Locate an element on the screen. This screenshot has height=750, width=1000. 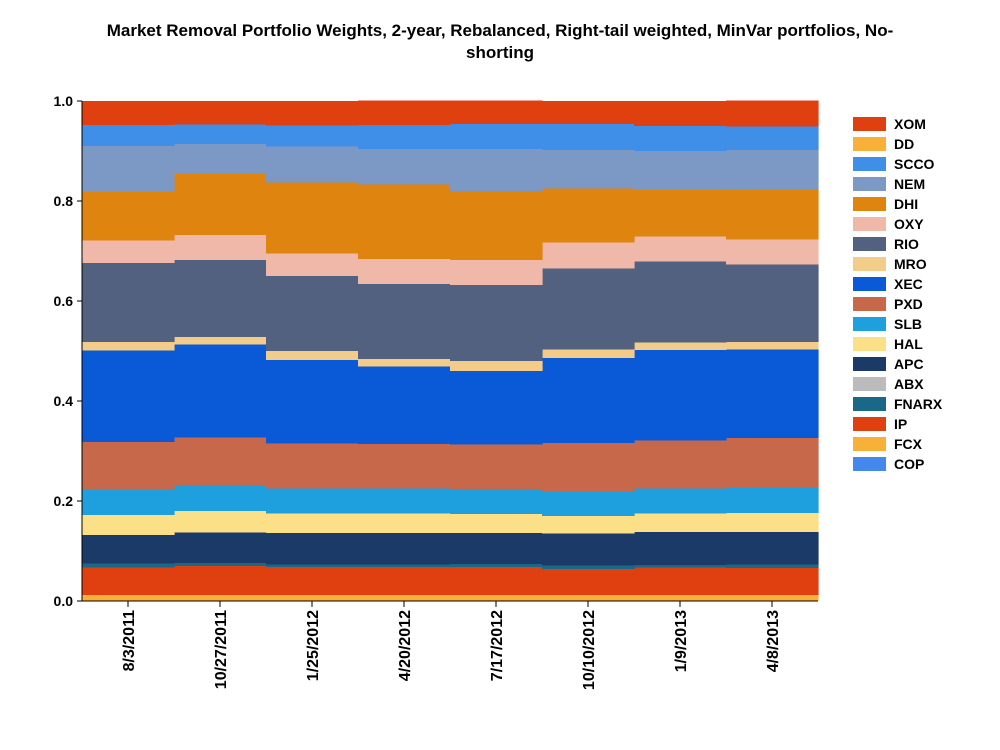
legend-swatch-fnarx is located at coordinates (869, 404).